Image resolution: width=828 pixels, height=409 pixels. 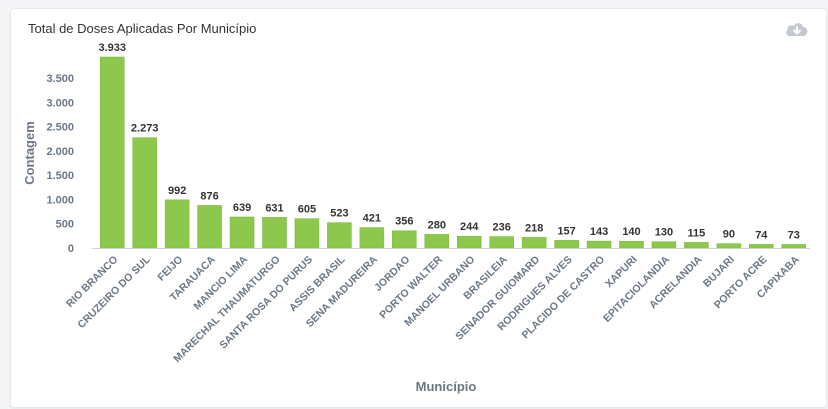 What do you see at coordinates (631, 232) in the screenshot?
I see `bar-value-label: 140` at bounding box center [631, 232].